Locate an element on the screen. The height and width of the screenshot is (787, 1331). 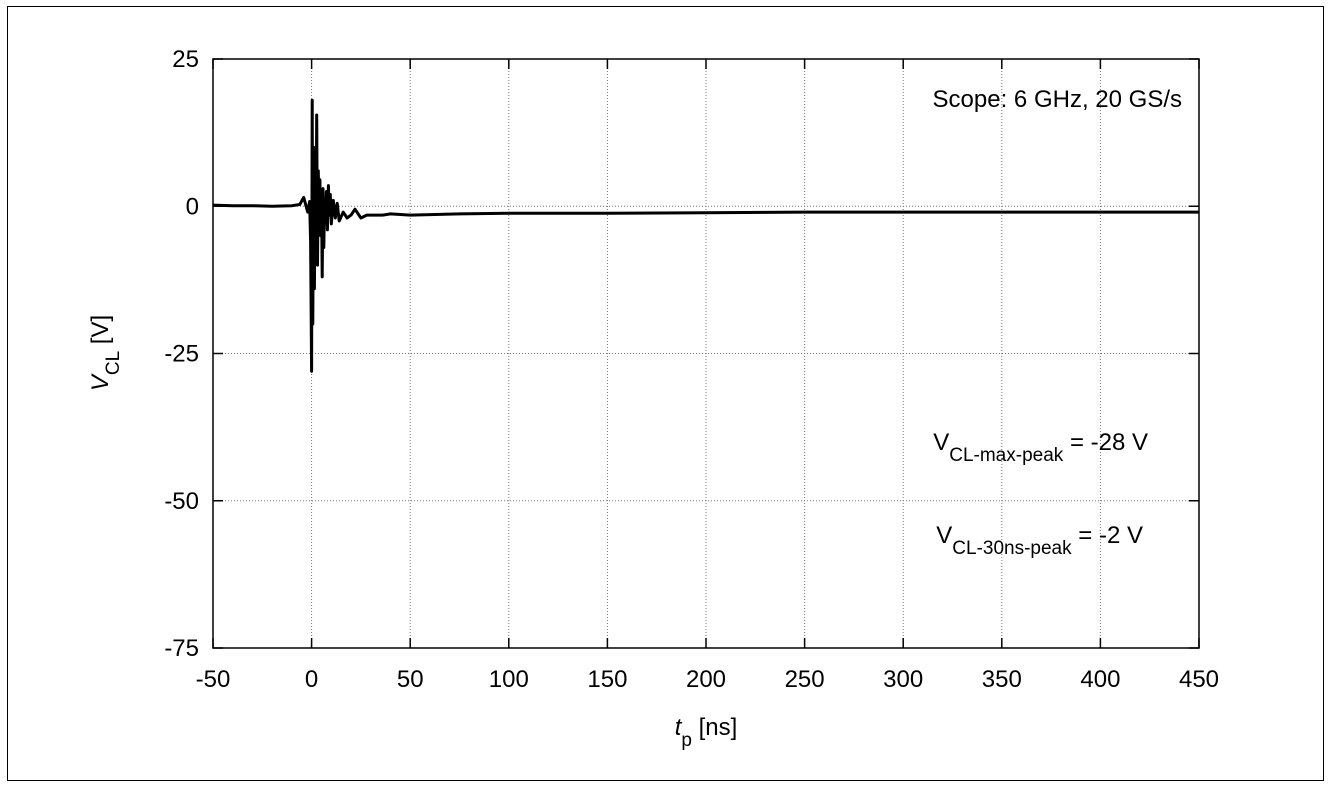
x-label-sub: p is located at coordinates (686, 740).